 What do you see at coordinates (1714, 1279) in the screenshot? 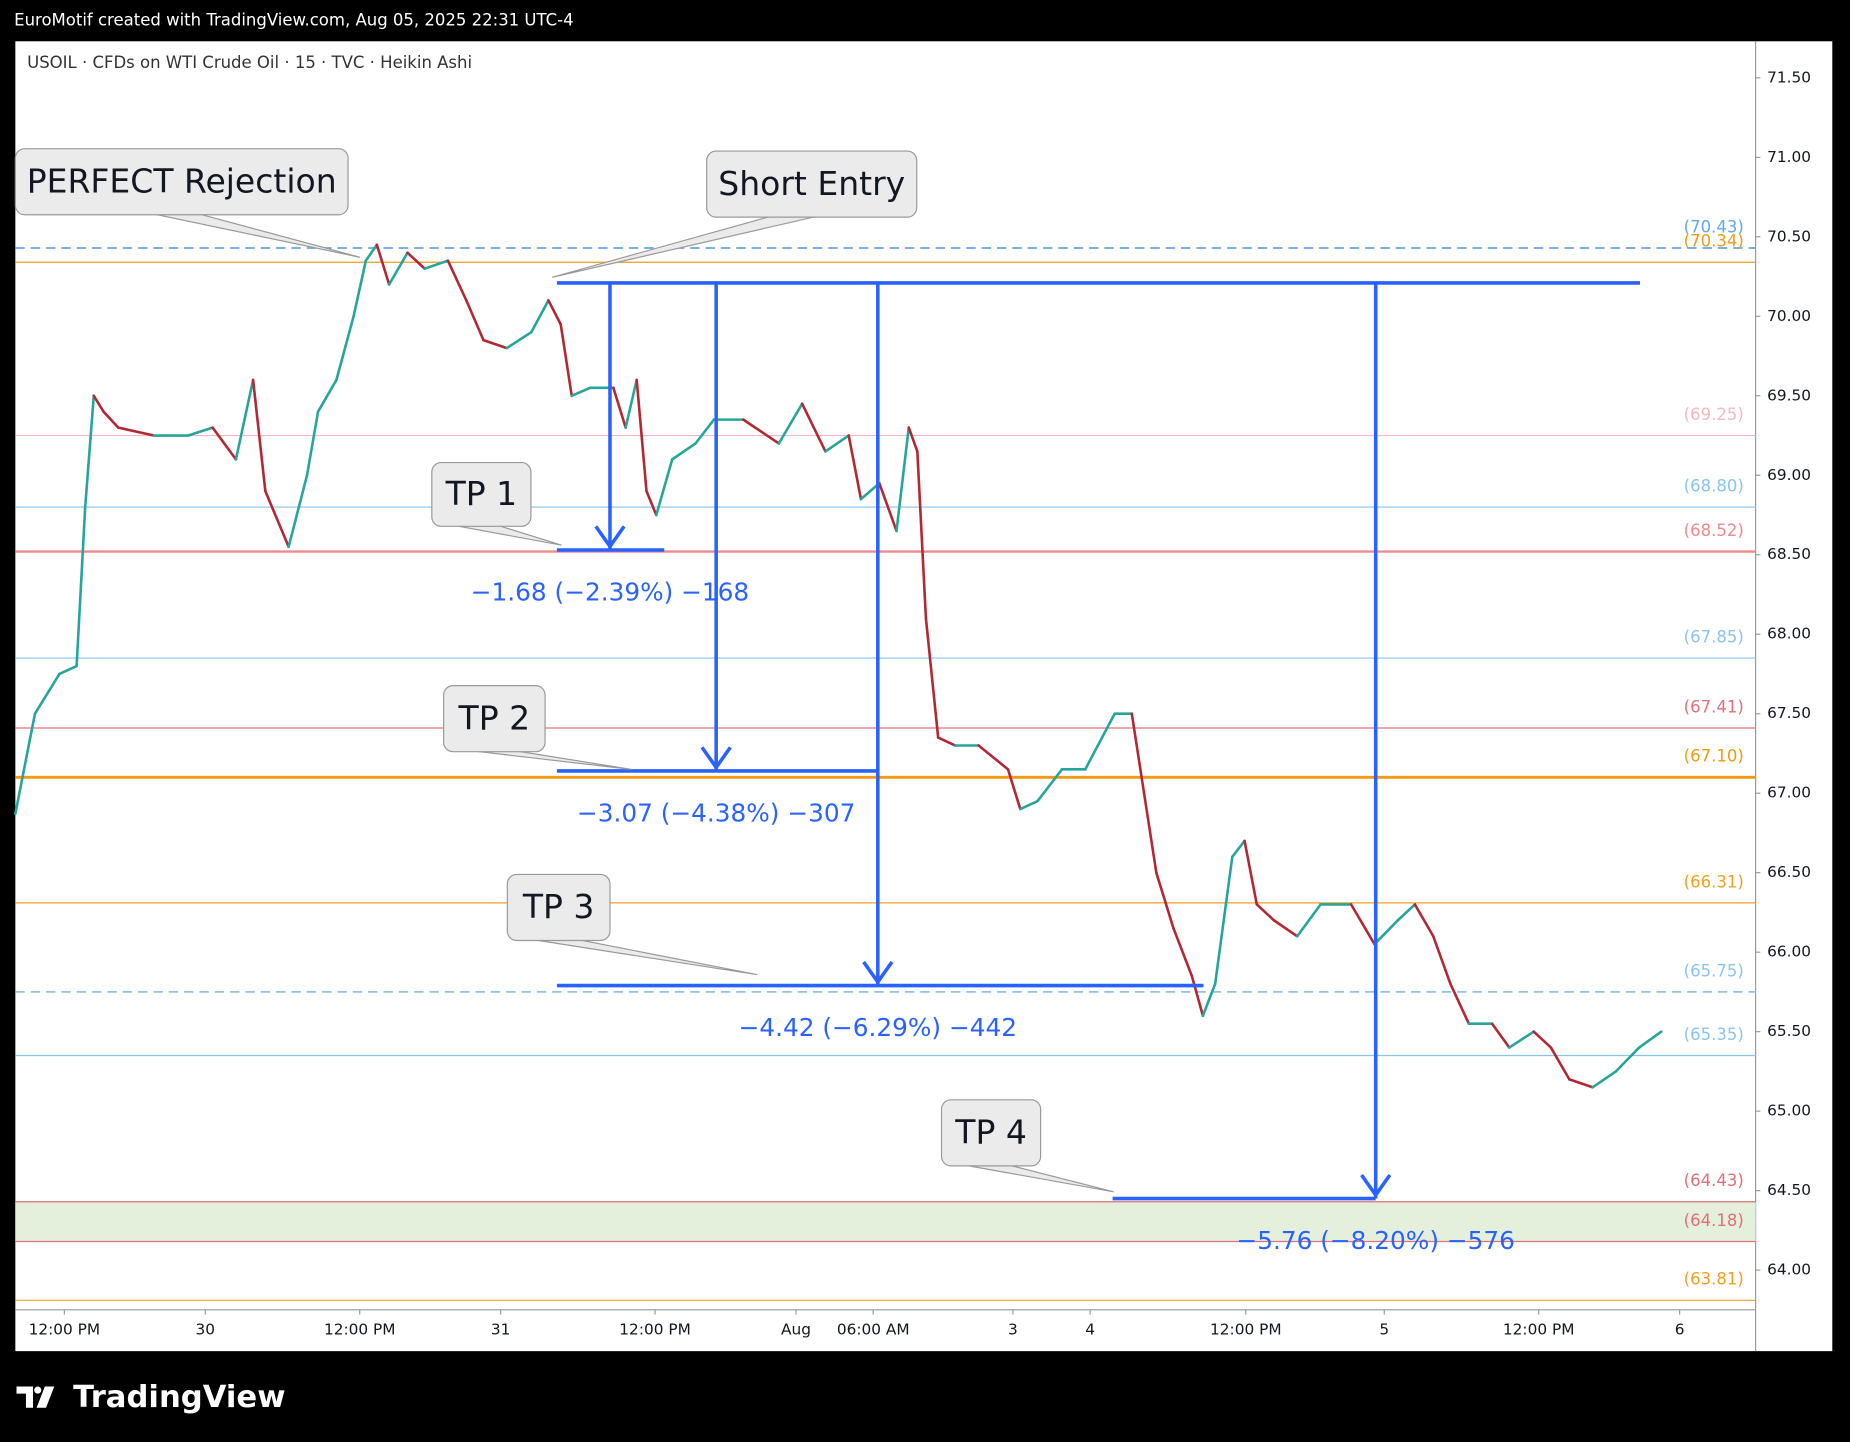
I see `level-label: (63.81)` at bounding box center [1714, 1279].